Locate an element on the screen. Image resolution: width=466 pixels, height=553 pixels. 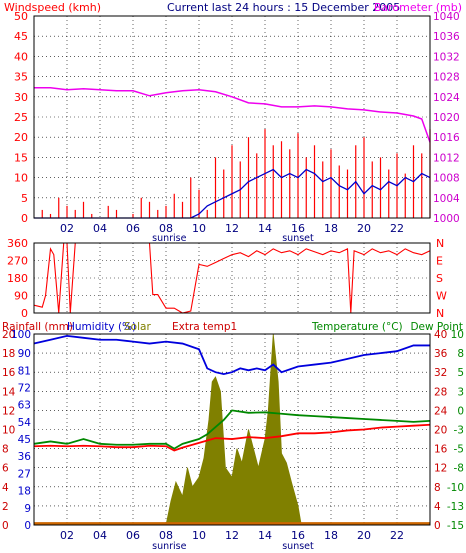
barometer-tick: 1032 is located at coordinates (446, 57).